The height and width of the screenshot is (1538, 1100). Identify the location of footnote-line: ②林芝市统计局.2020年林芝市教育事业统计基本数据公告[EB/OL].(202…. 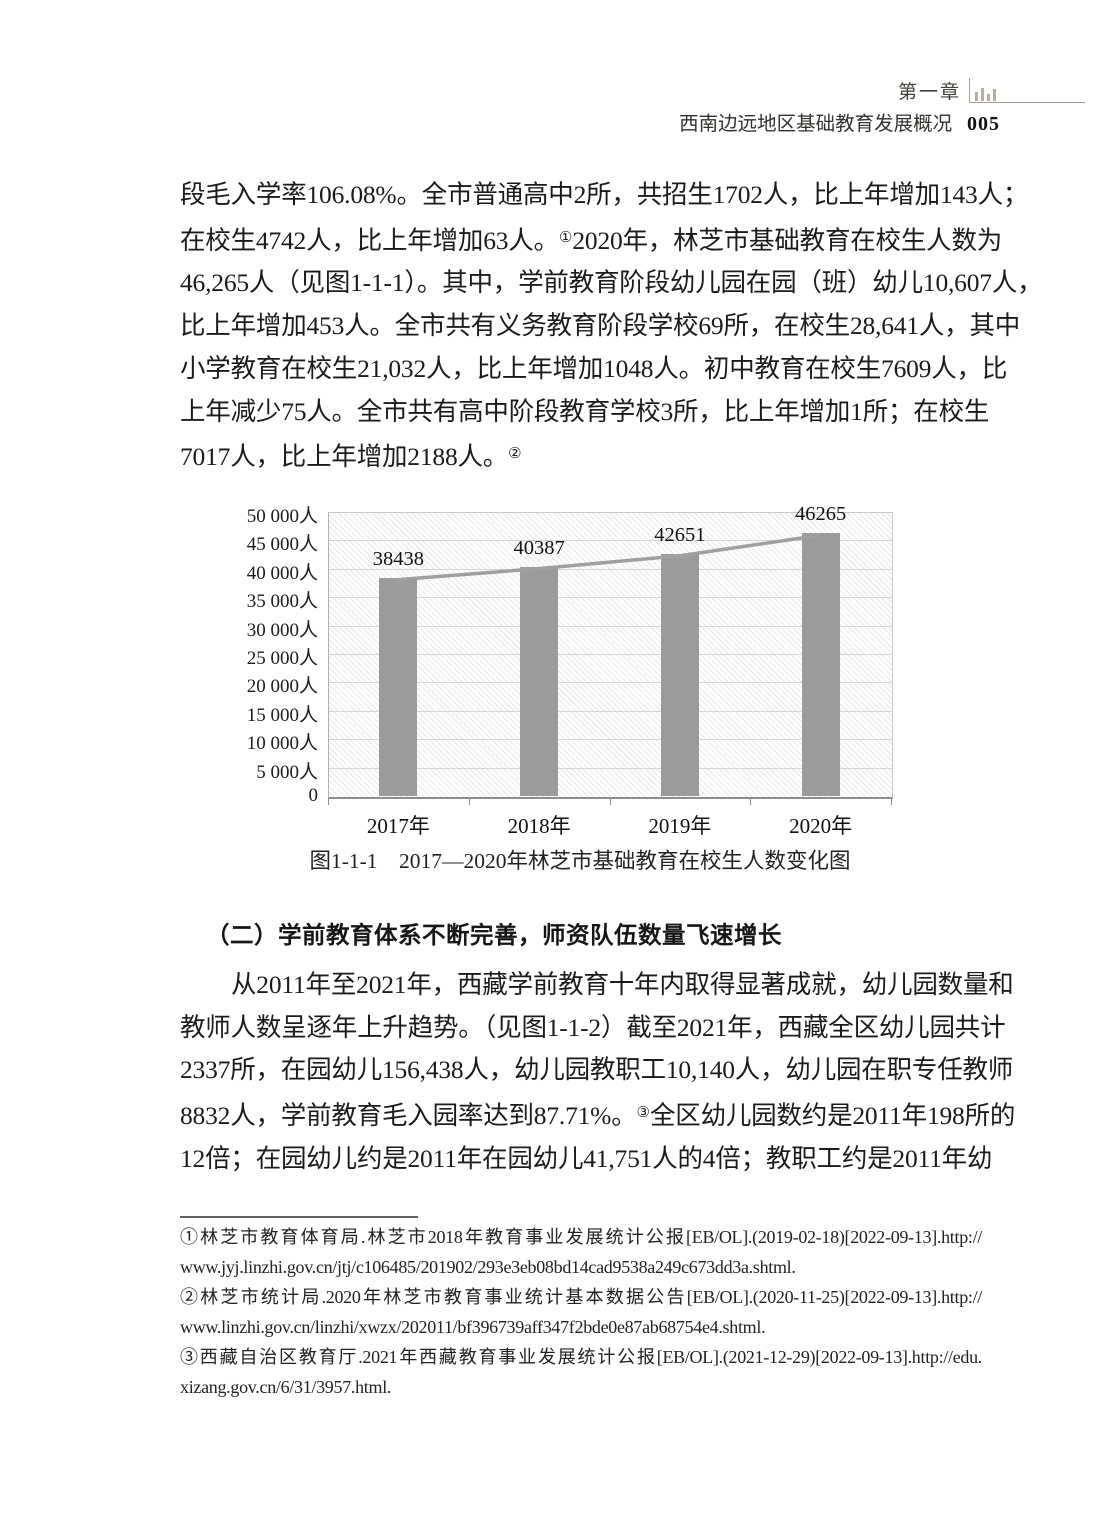
(581, 1297).